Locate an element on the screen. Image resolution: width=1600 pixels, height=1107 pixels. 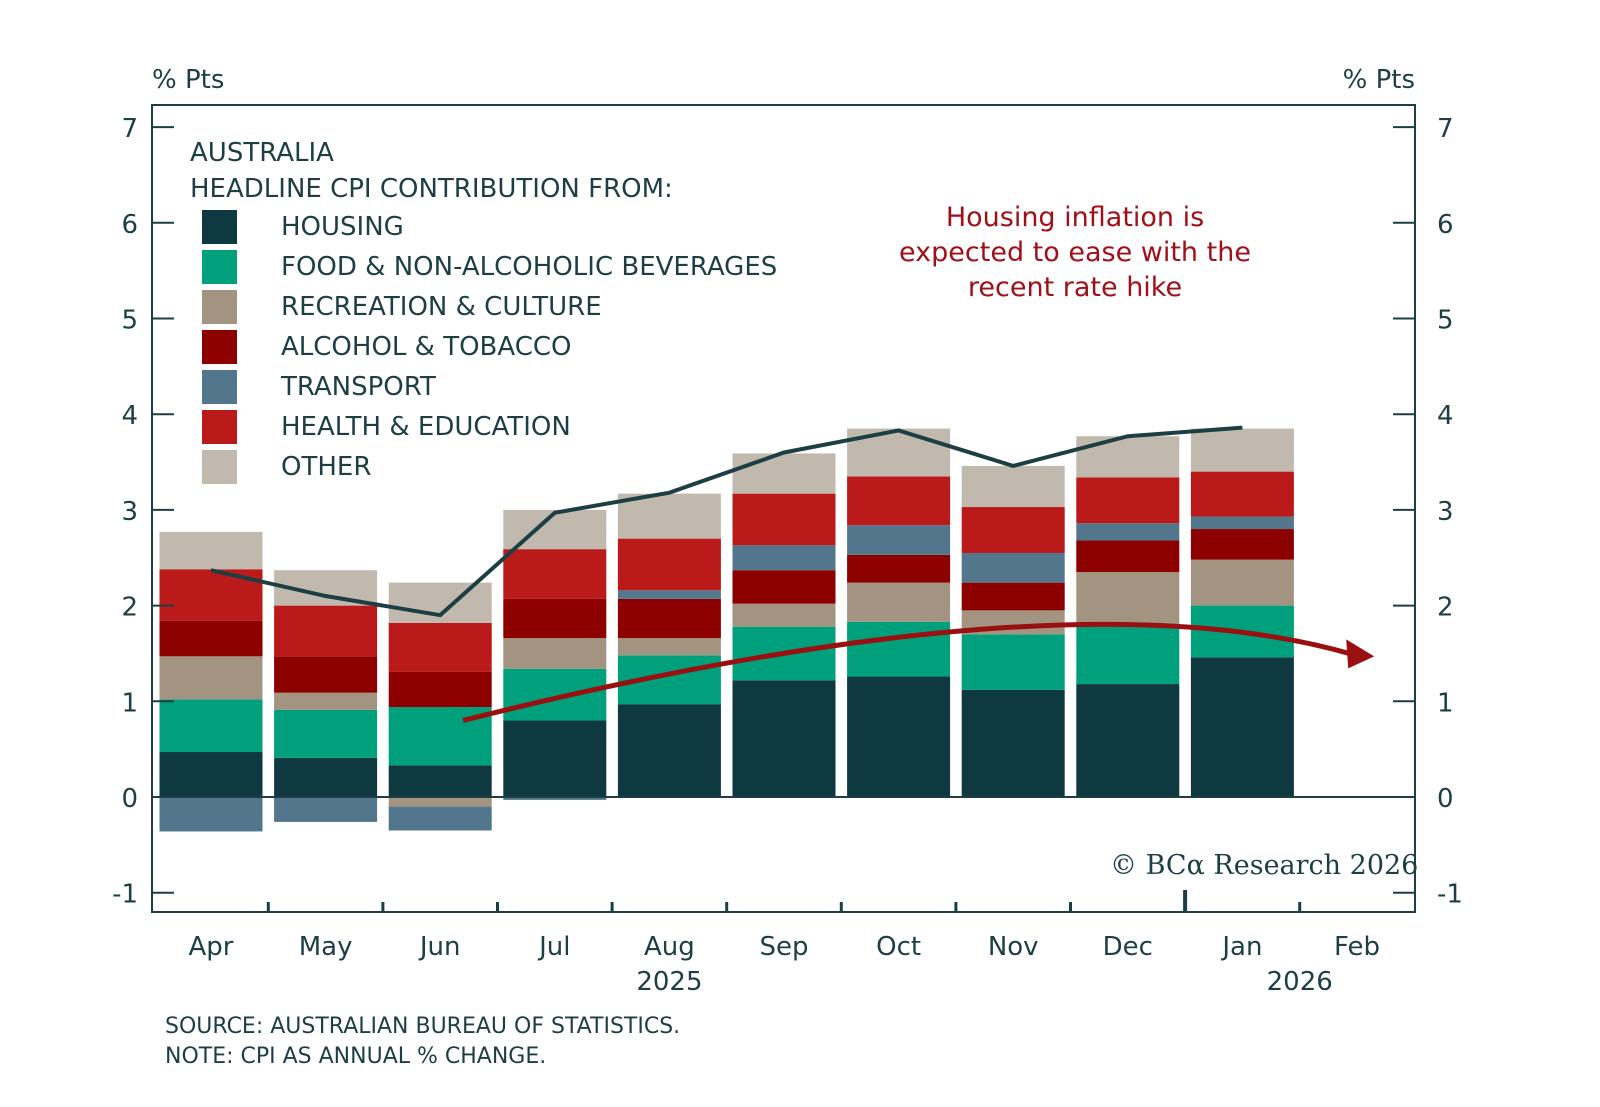
y-axis-label-left: % Pts is located at coordinates (188, 80).